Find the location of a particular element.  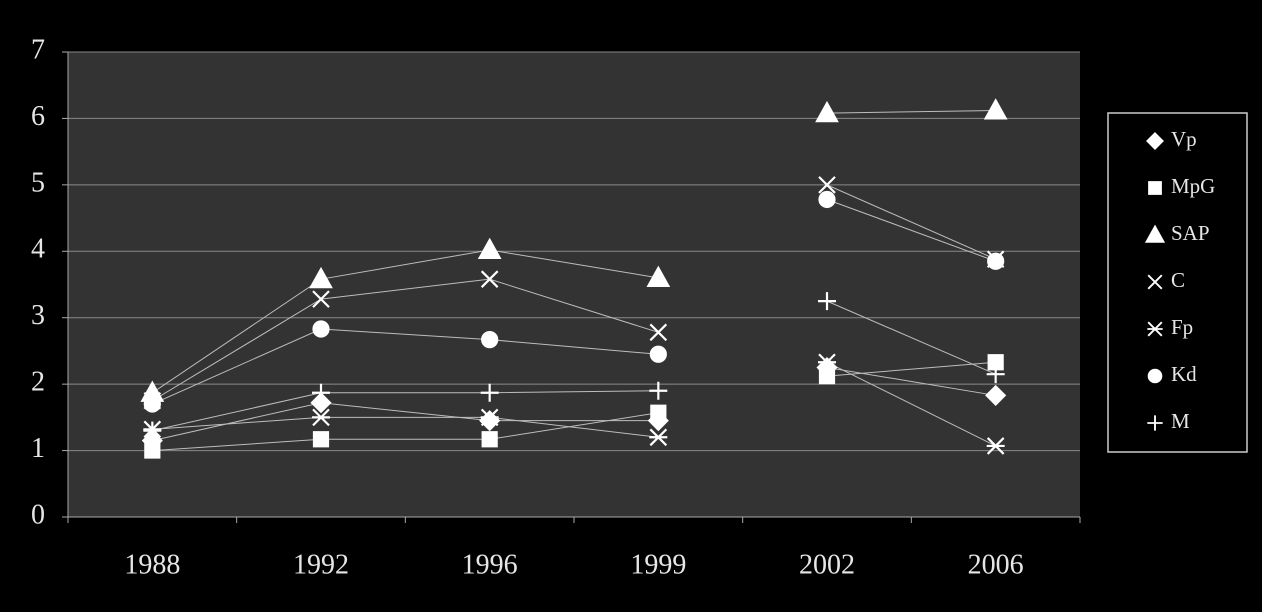

legend-label: SAP is located at coordinates (1190, 233).